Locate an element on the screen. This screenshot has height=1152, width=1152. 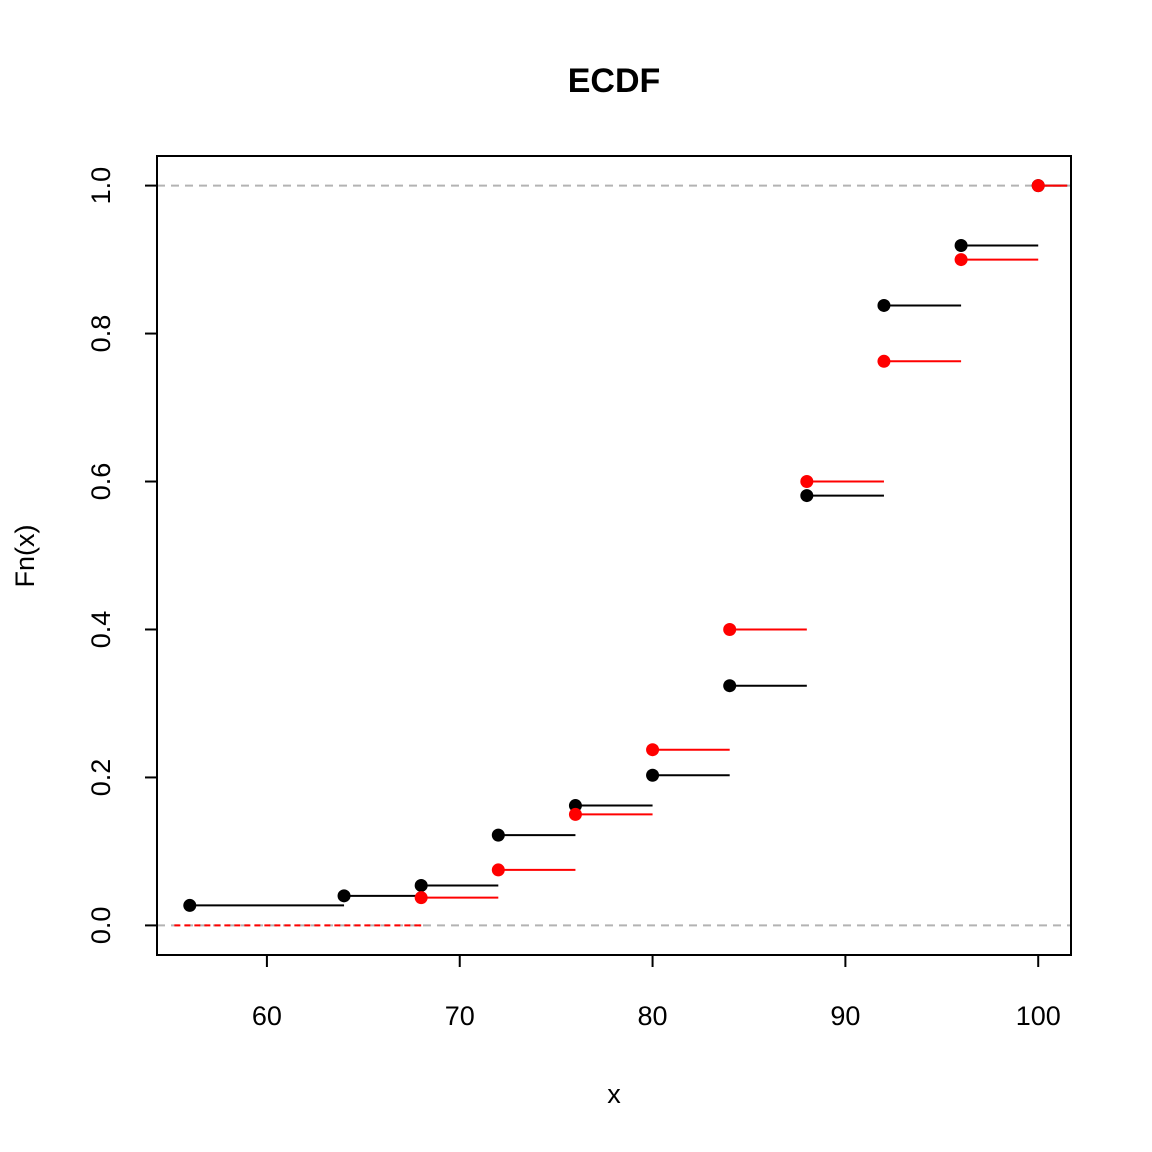
y-tick-label: 0.4 is located at coordinates (101, 630).